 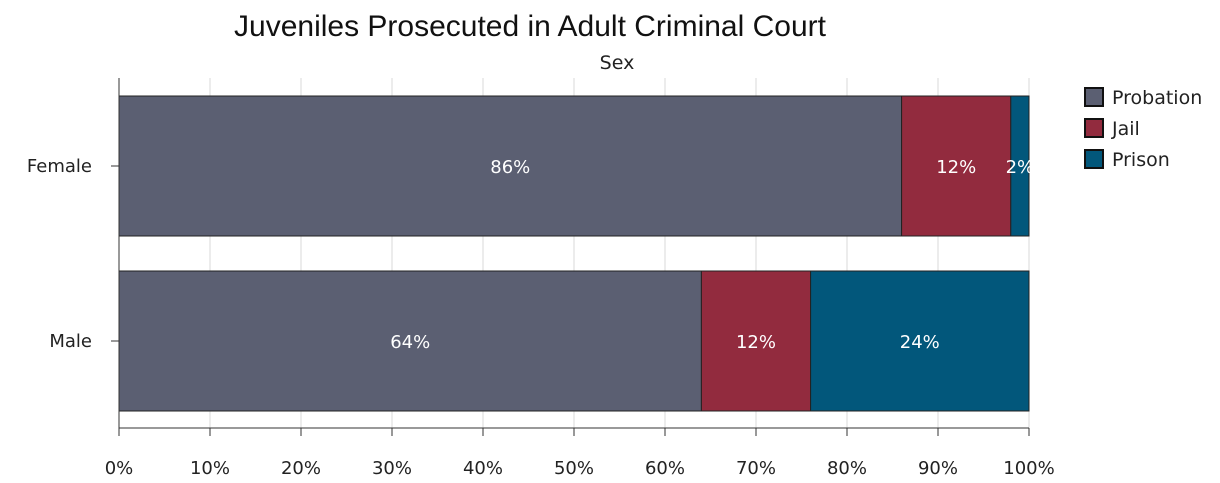 I want to click on data-label: 24%, so click(x=920, y=342).